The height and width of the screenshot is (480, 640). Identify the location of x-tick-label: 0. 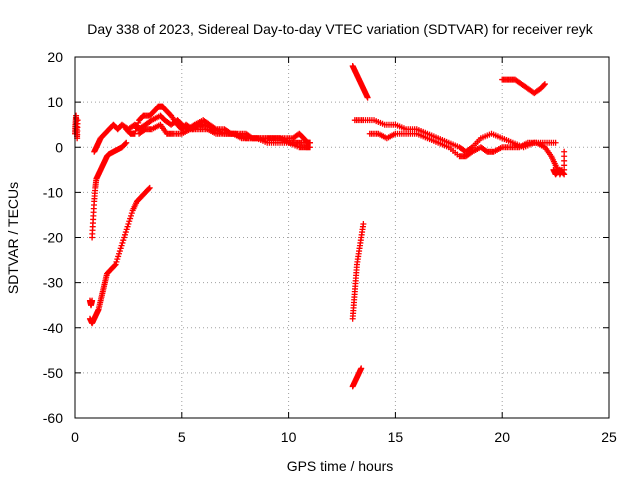
(75, 437).